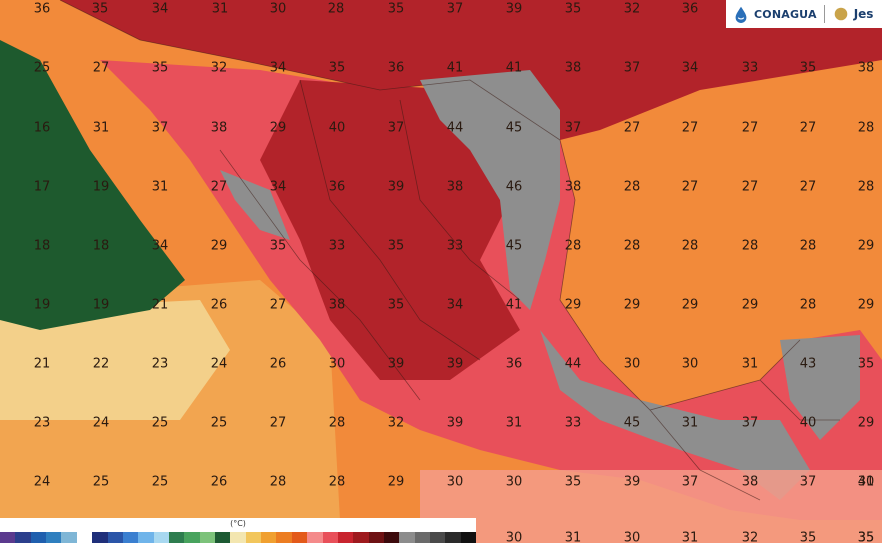  Describe the element at coordinates (238, 523) in the screenshot. I see `legend-unit: (°C)` at that location.